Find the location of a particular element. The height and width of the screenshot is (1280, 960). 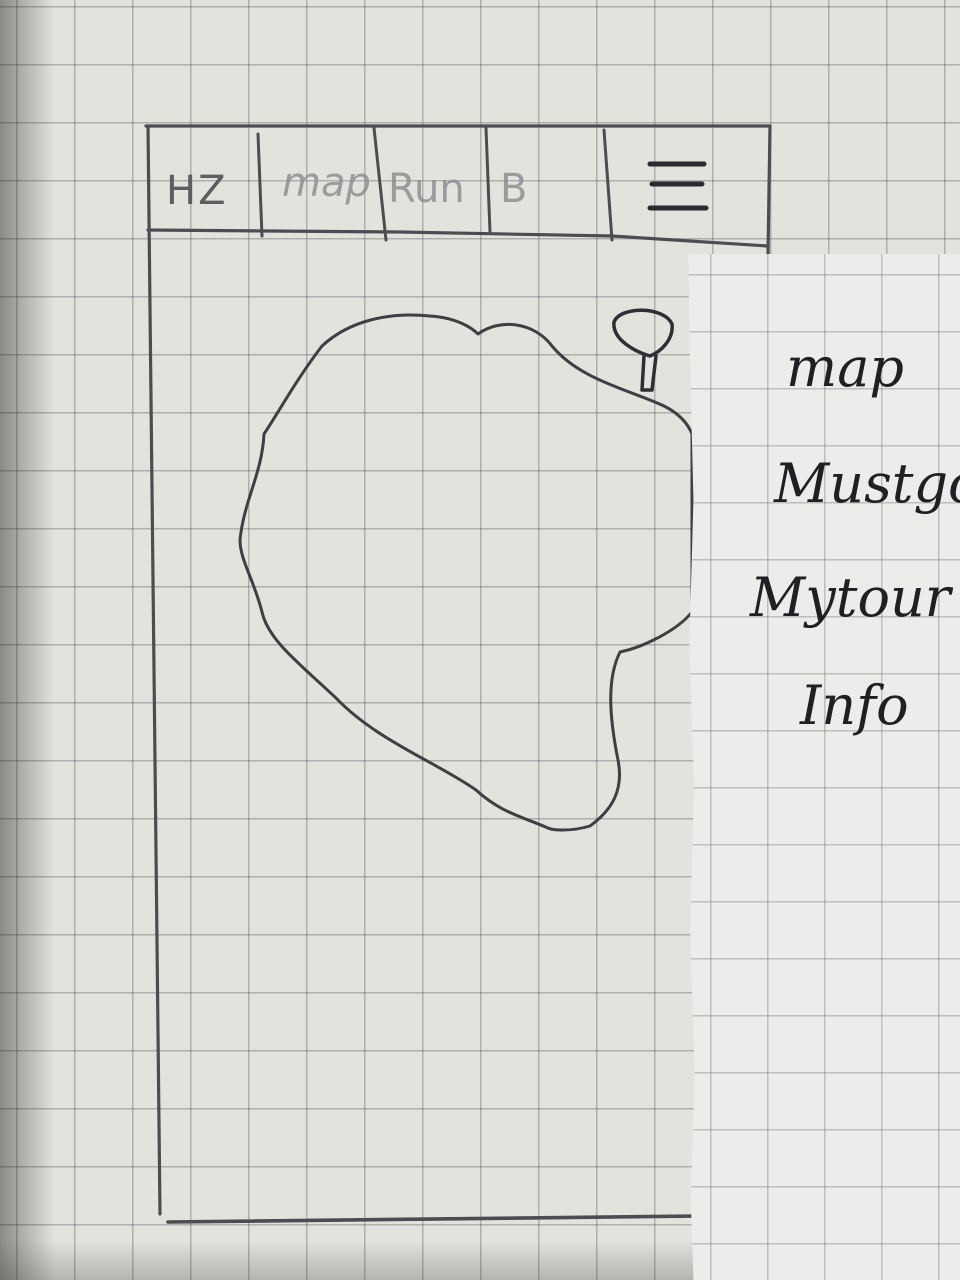

drawer-item-mustgo: Mustgo is located at coordinates (867, 483).